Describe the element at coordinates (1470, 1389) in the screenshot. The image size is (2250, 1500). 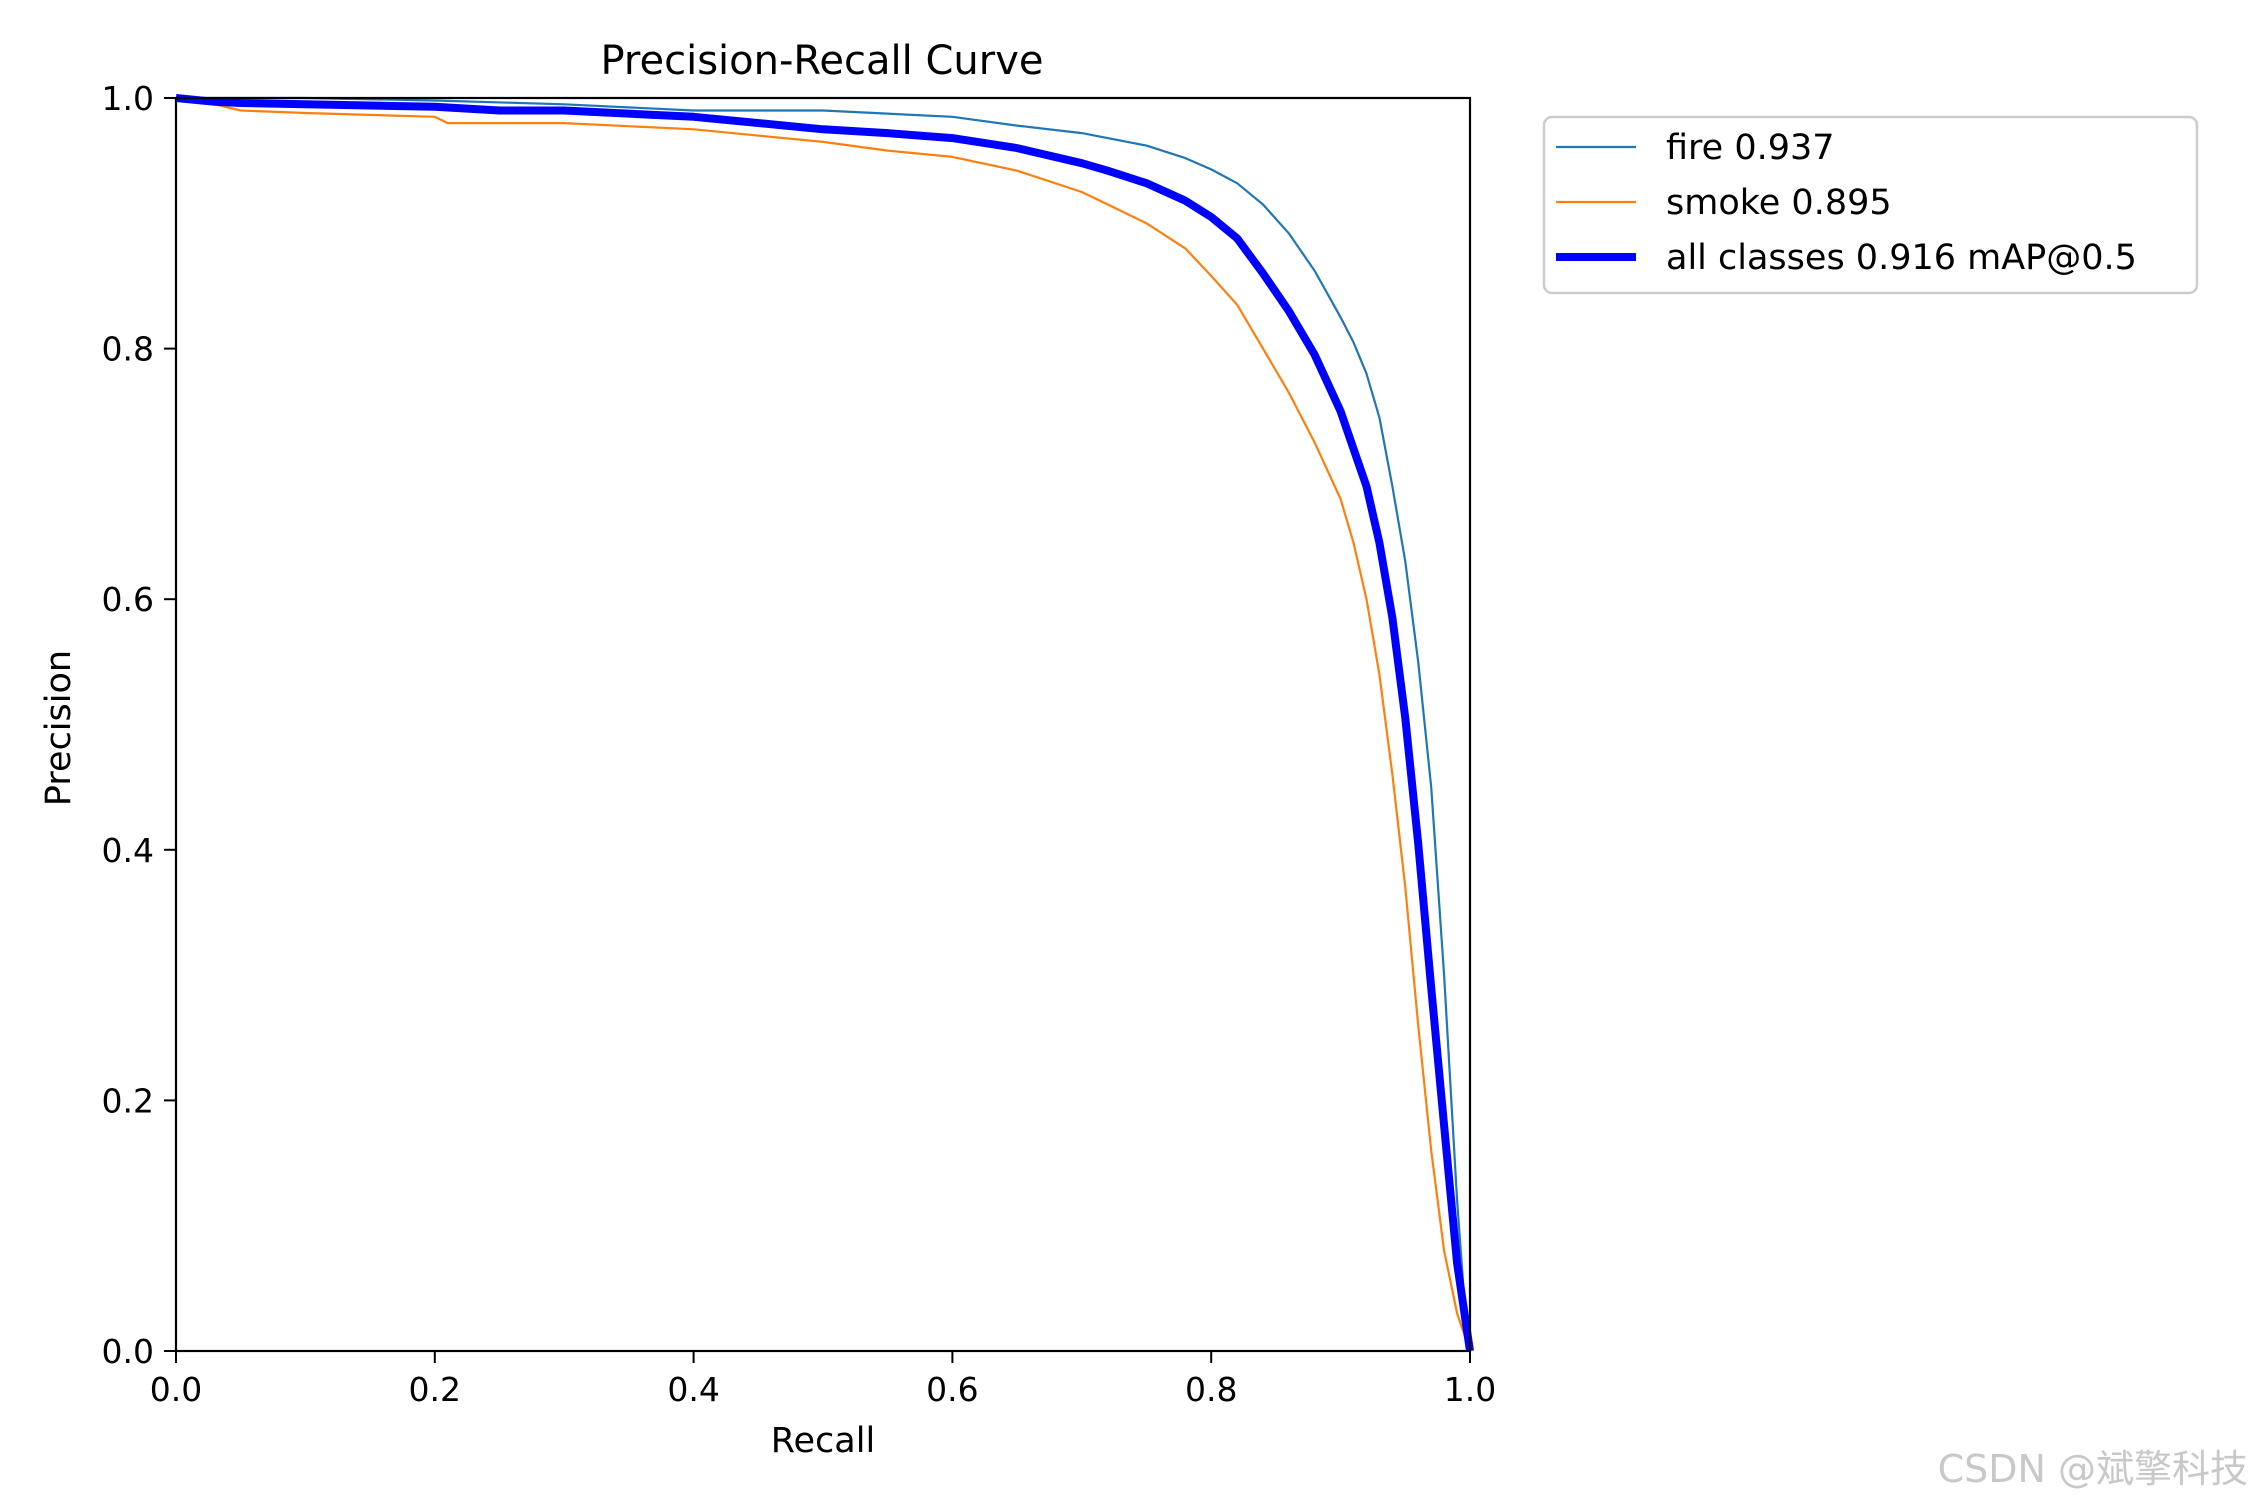
I see `x-tick-label: 1.0` at that location.